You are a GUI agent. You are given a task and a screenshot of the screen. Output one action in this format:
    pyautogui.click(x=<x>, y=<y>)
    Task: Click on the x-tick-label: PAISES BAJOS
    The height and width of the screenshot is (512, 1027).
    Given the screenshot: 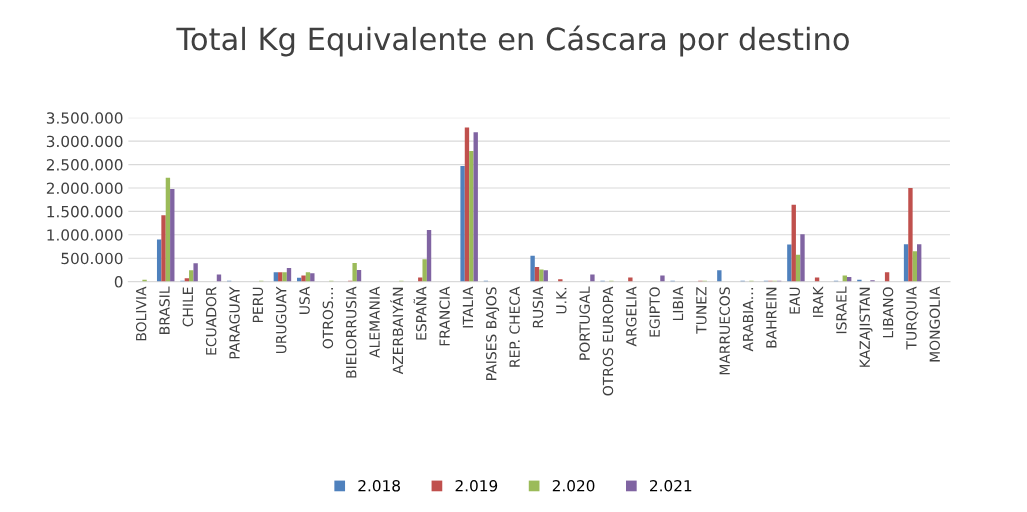 What is the action you would take?
    pyautogui.click(x=493, y=333)
    